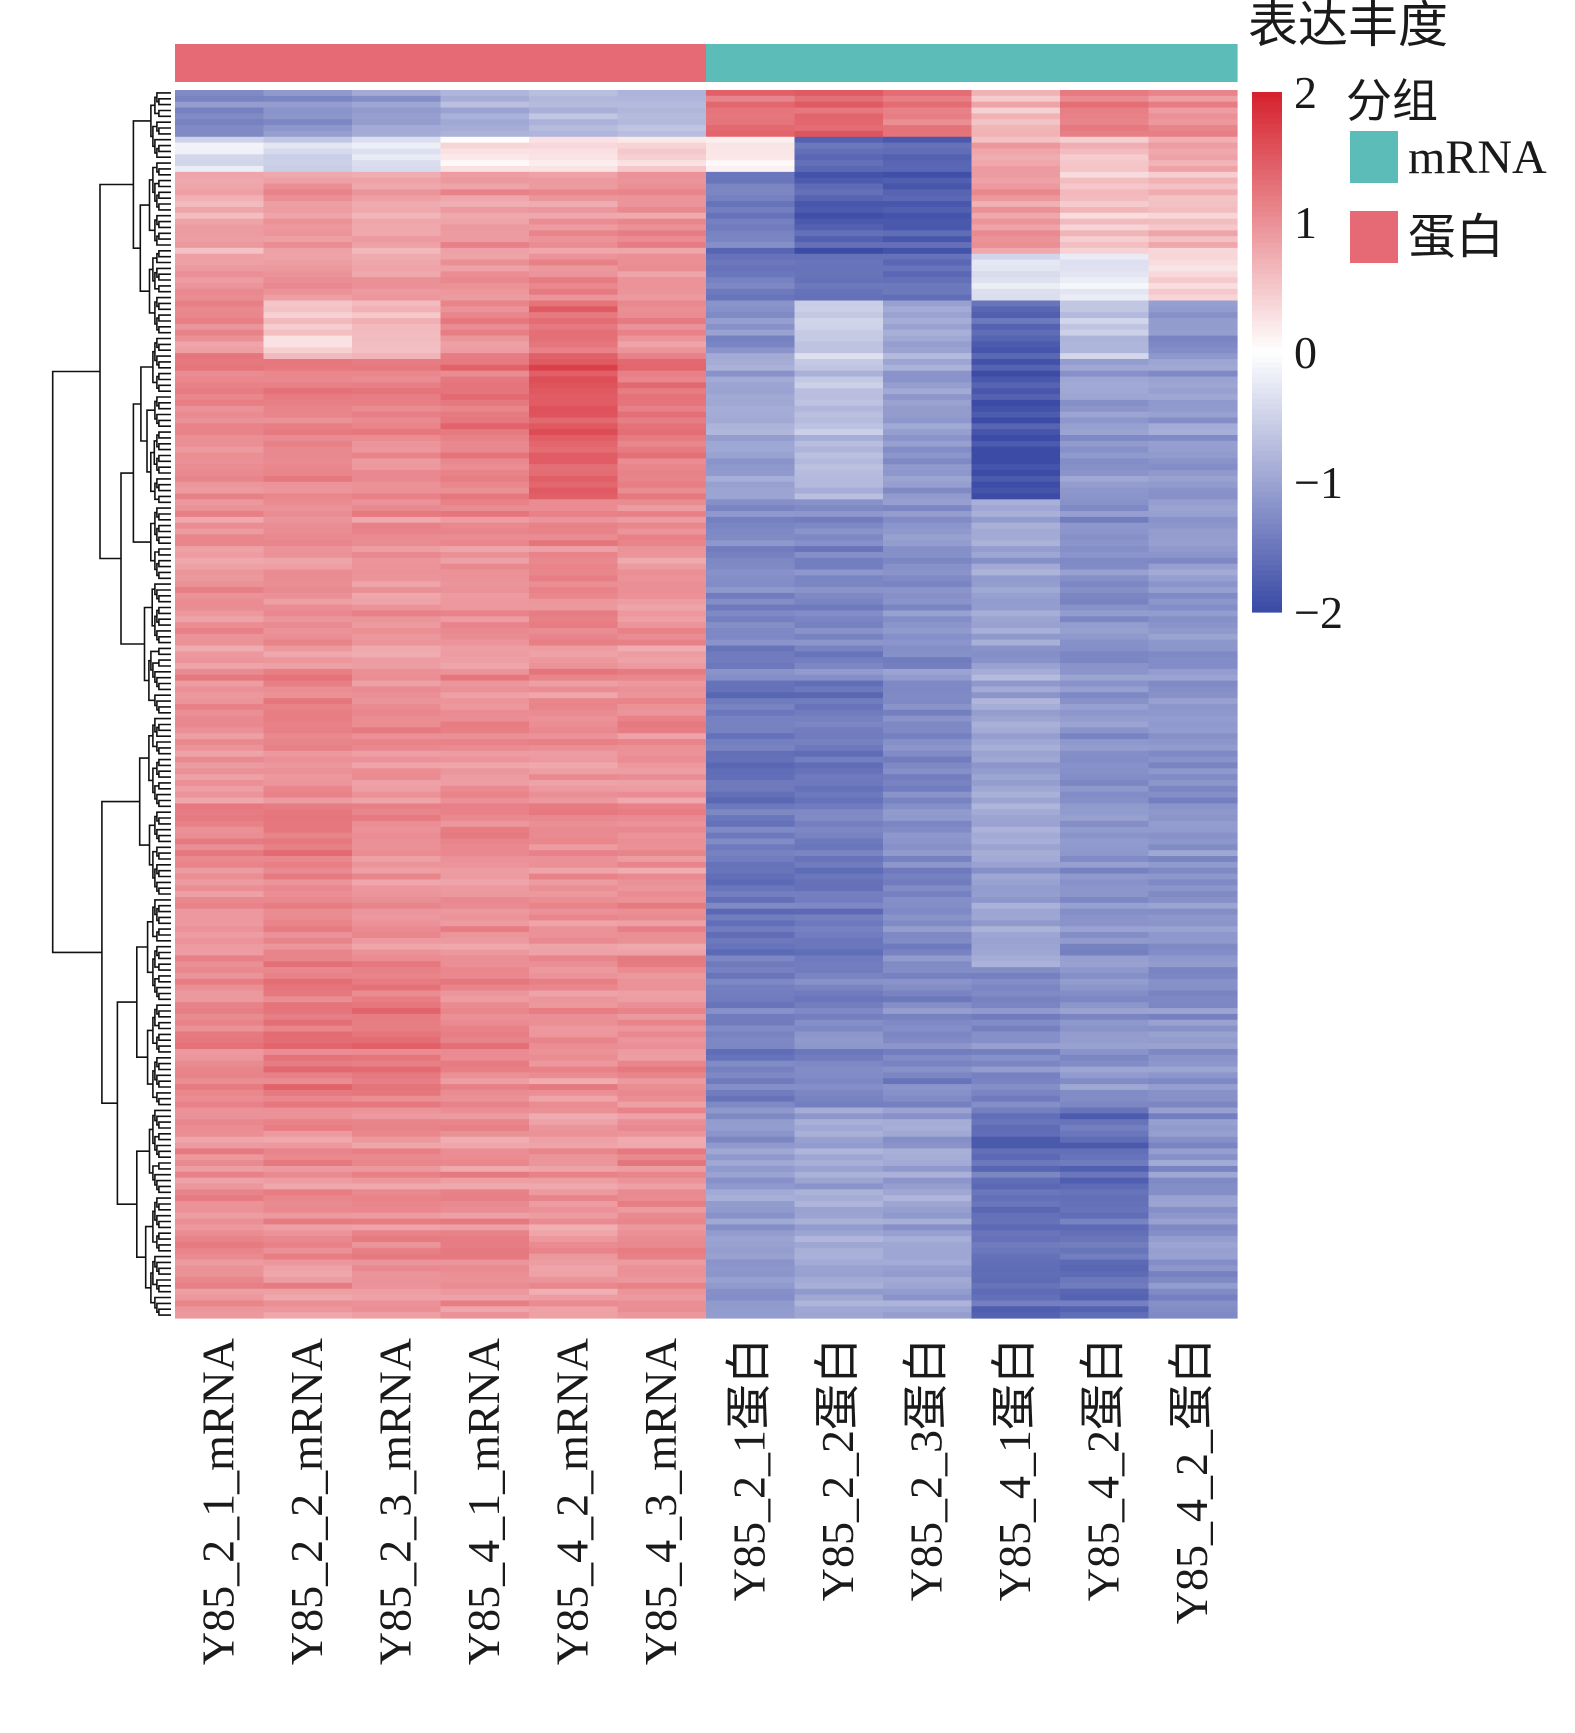  I want to click on dendrogram-branch, so click(164, 306).